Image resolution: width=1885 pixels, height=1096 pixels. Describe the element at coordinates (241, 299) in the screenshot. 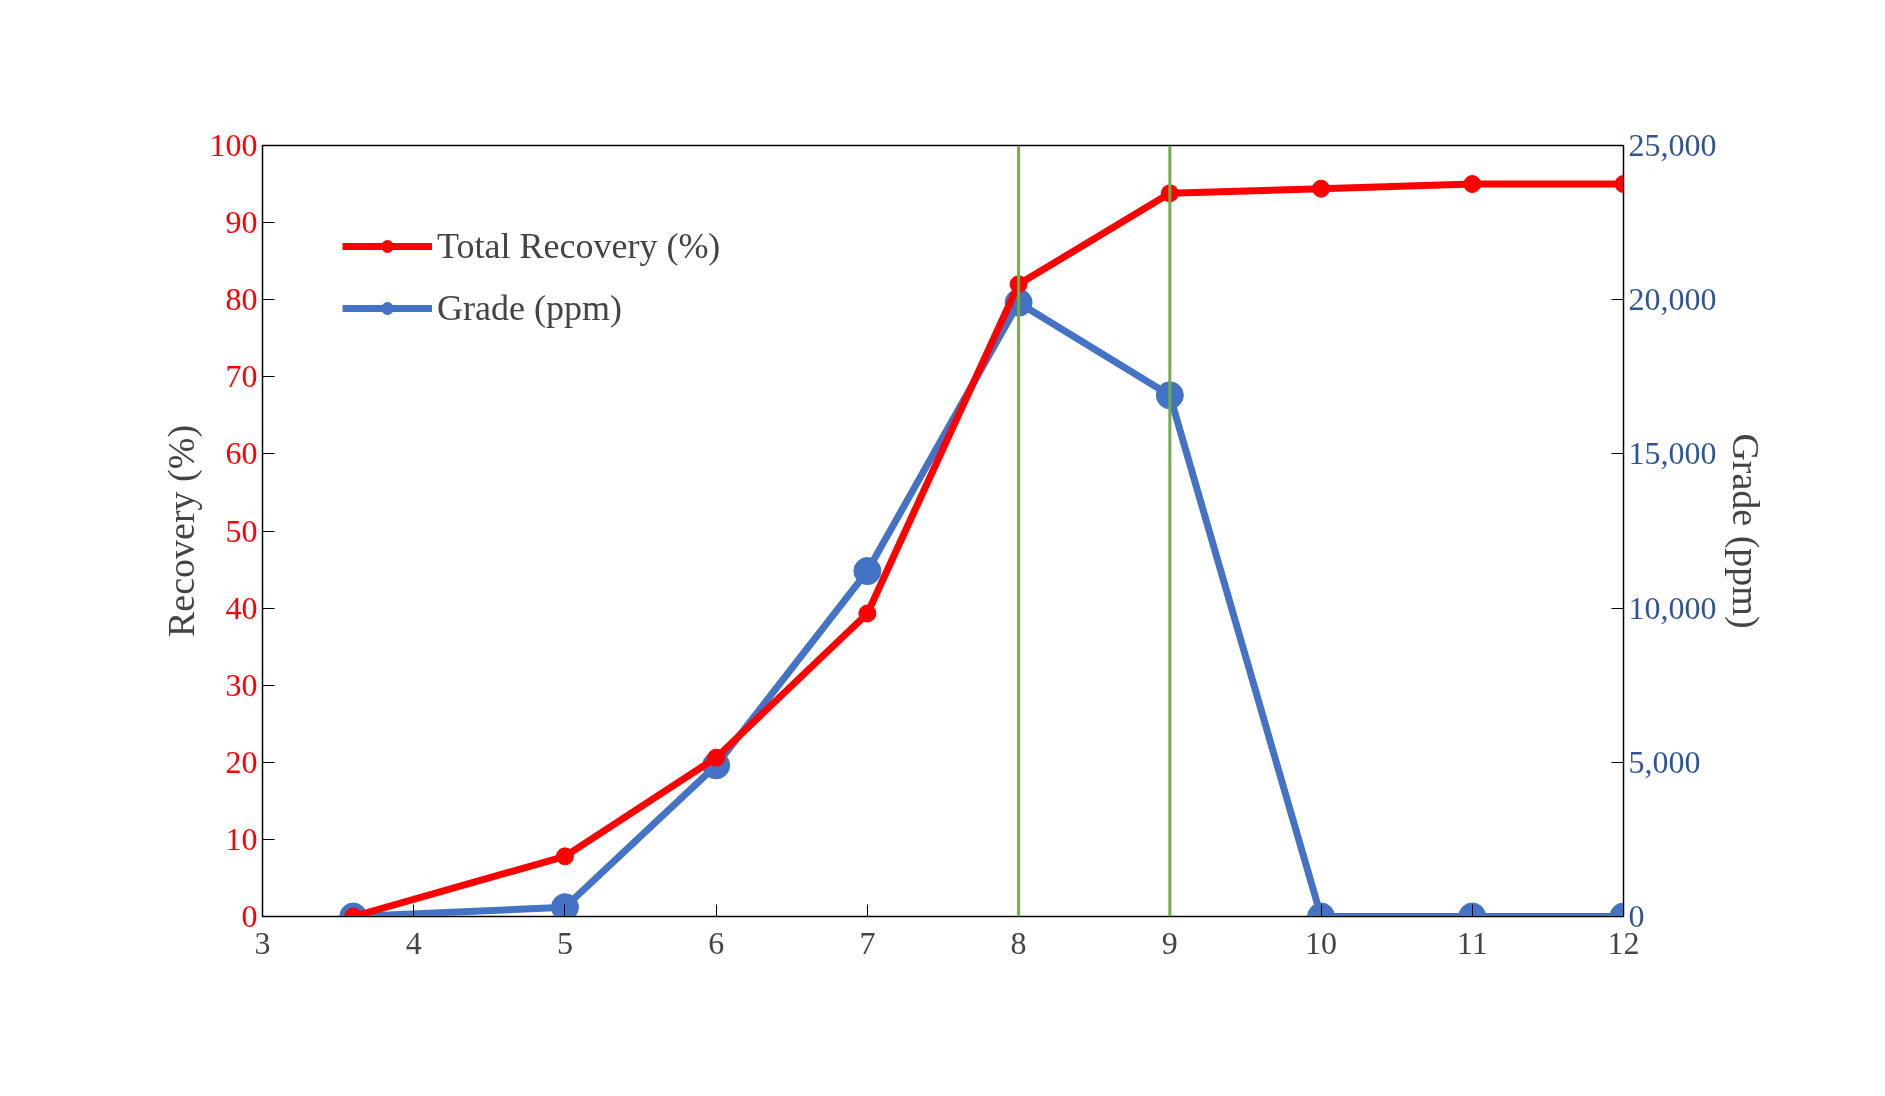

I see `y-tick-label: 80` at that location.